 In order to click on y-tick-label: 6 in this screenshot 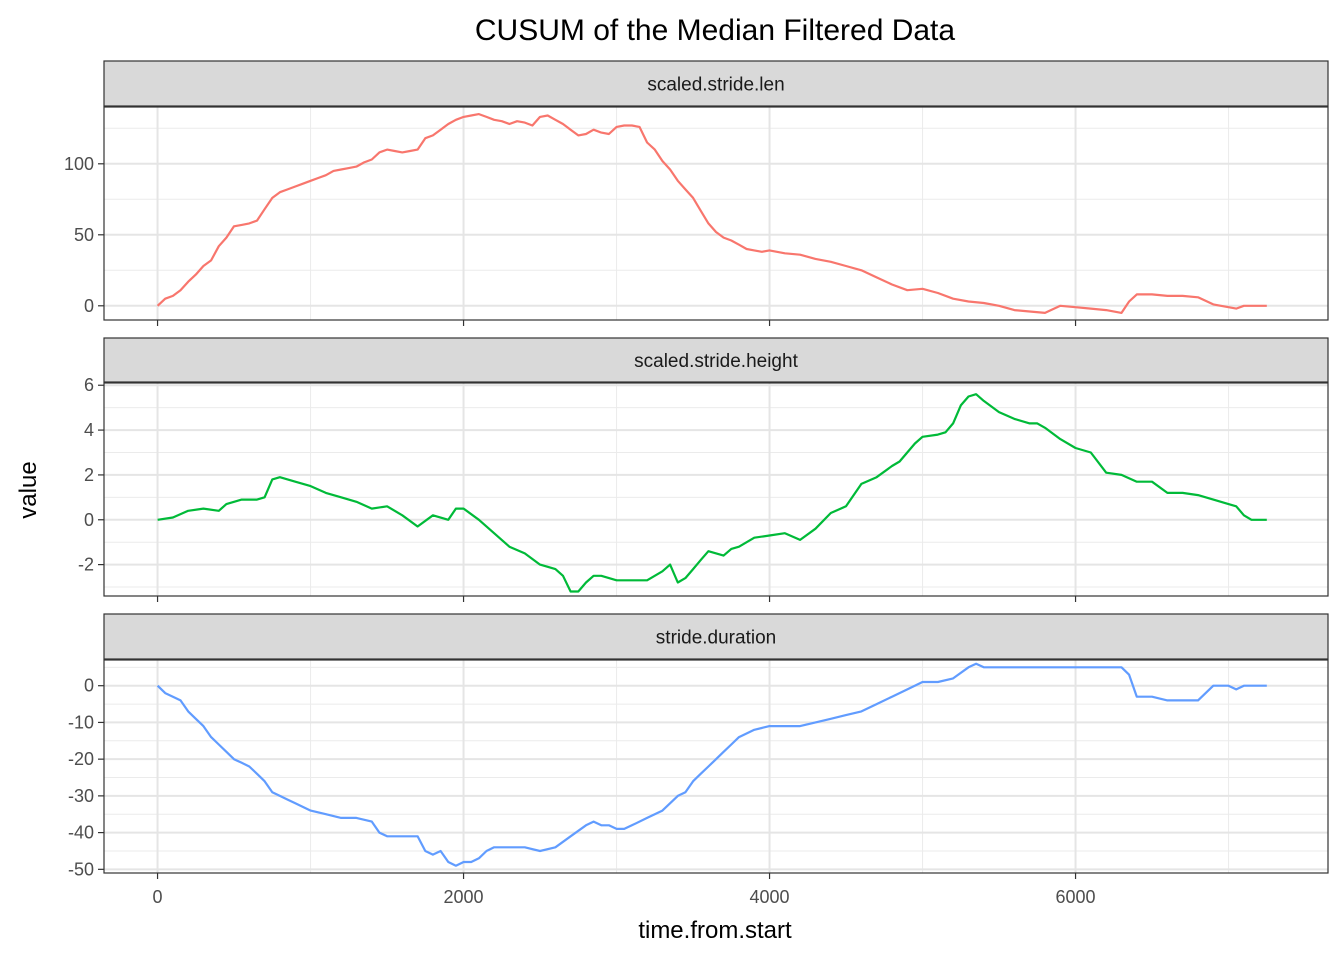, I will do `click(89, 385)`.